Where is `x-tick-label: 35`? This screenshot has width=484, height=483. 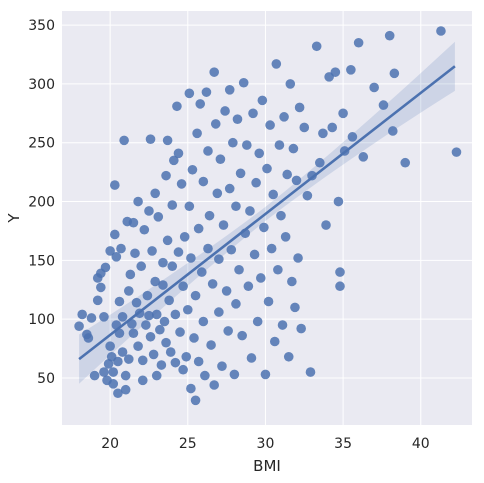 x-tick-label: 35 is located at coordinates (343, 444).